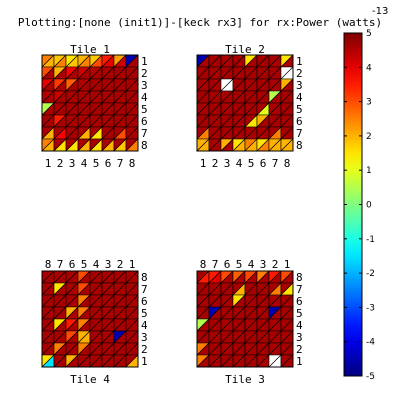 This screenshot has height=420, width=420. I want to click on colorbar: 5 4 3 2 1 0 -1 -2 -3 -4 -5 -13, so click(365, 194).